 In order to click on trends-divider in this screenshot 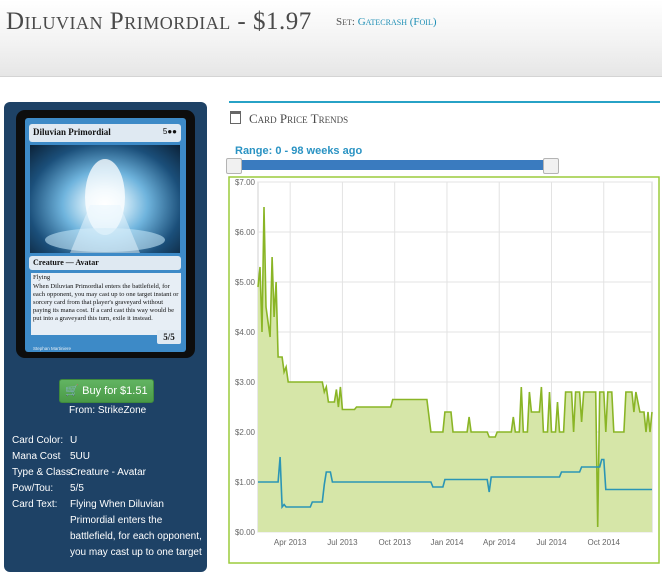, I will do `click(444, 102)`.